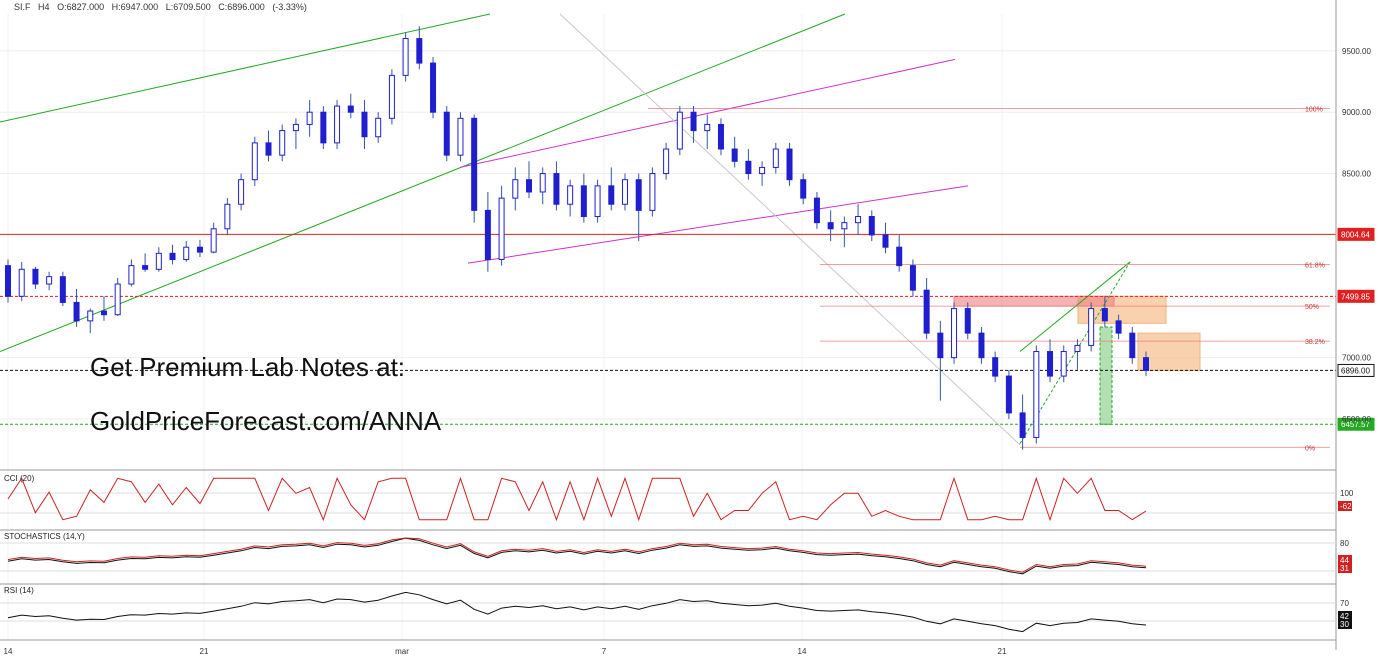  I want to click on change-value: (-3.33%), so click(289, 7).